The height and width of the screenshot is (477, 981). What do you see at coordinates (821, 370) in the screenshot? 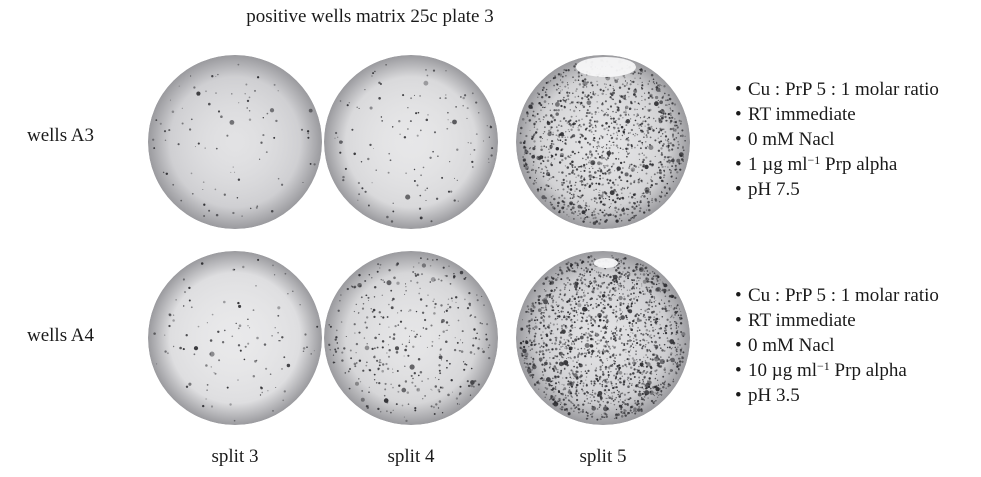
I see `condition-item: • 10 µg ml−1 Prp alpha` at bounding box center [821, 370].